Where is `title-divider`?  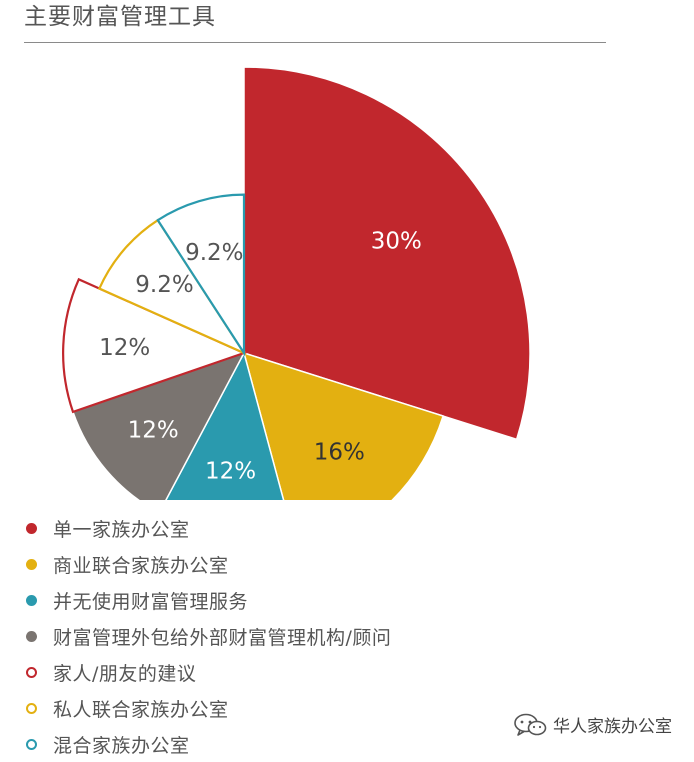
title-divider is located at coordinates (315, 42).